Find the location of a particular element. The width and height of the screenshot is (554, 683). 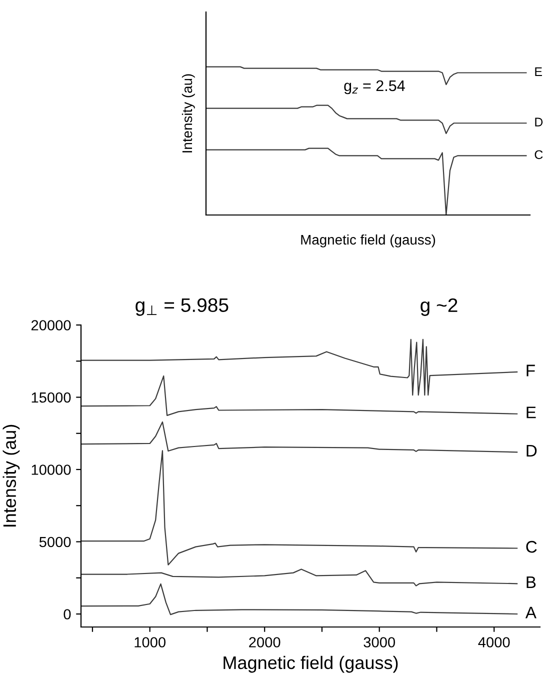

y-tick-label: 5000 is located at coordinates (55, 542).